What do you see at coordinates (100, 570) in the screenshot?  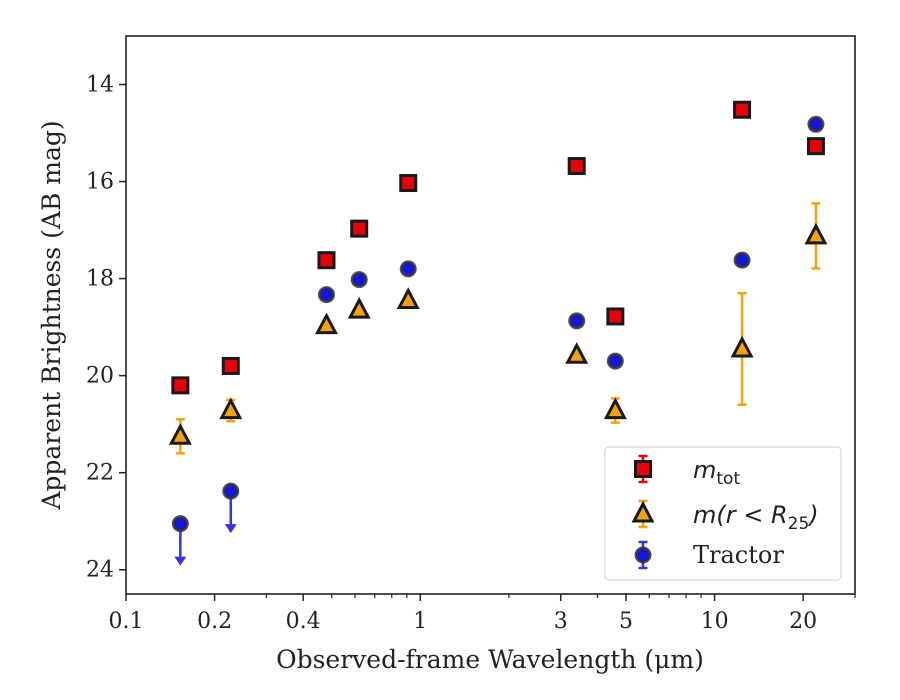 I see `y-tick-label: 24` at bounding box center [100, 570].